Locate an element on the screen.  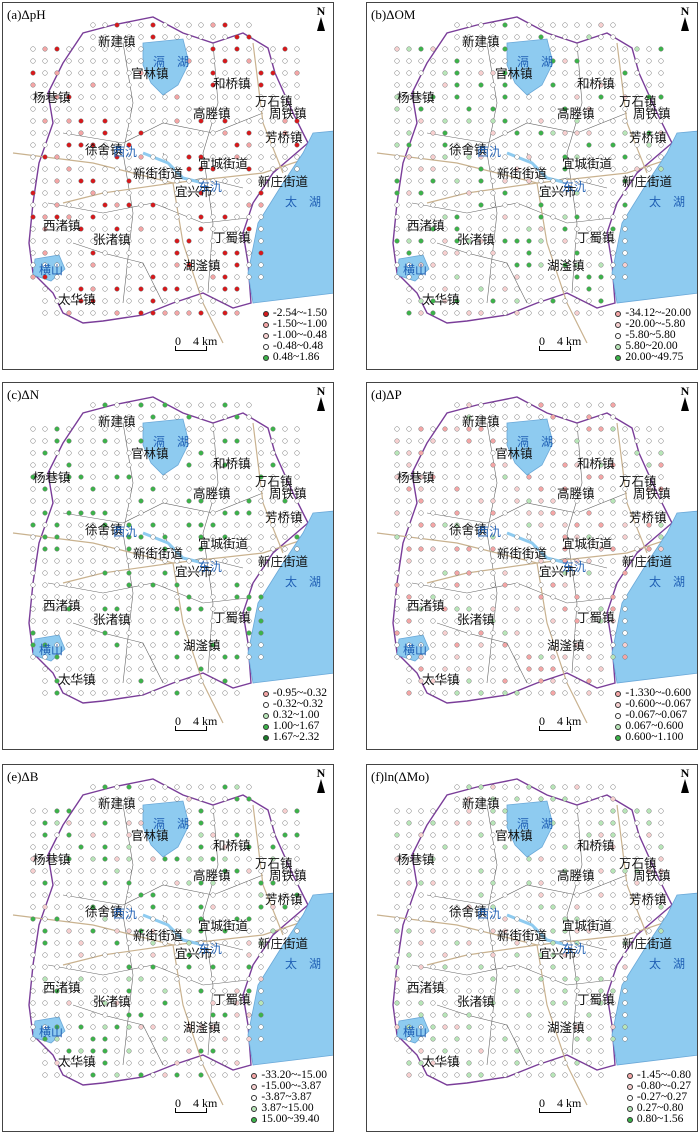
ge-lake-shape is located at coordinates (166, 447).